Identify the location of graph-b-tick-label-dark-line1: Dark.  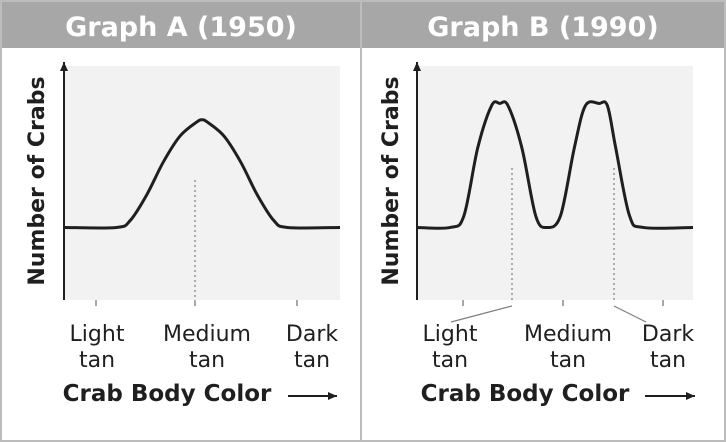
(668, 334).